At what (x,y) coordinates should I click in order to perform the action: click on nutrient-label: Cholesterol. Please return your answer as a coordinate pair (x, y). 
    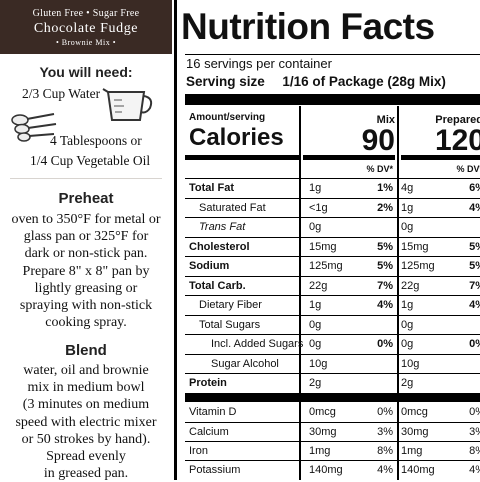
    Looking at the image, I should click on (219, 246).